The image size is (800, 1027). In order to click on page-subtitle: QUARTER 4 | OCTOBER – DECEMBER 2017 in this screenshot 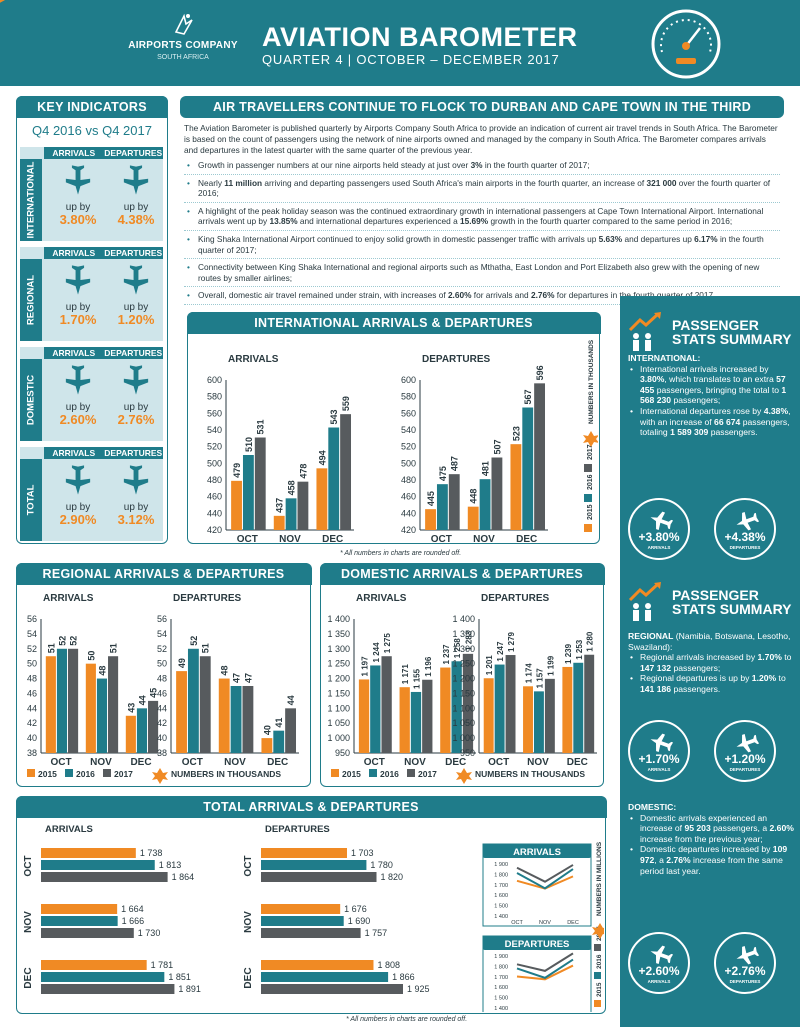, I will do `click(411, 59)`.